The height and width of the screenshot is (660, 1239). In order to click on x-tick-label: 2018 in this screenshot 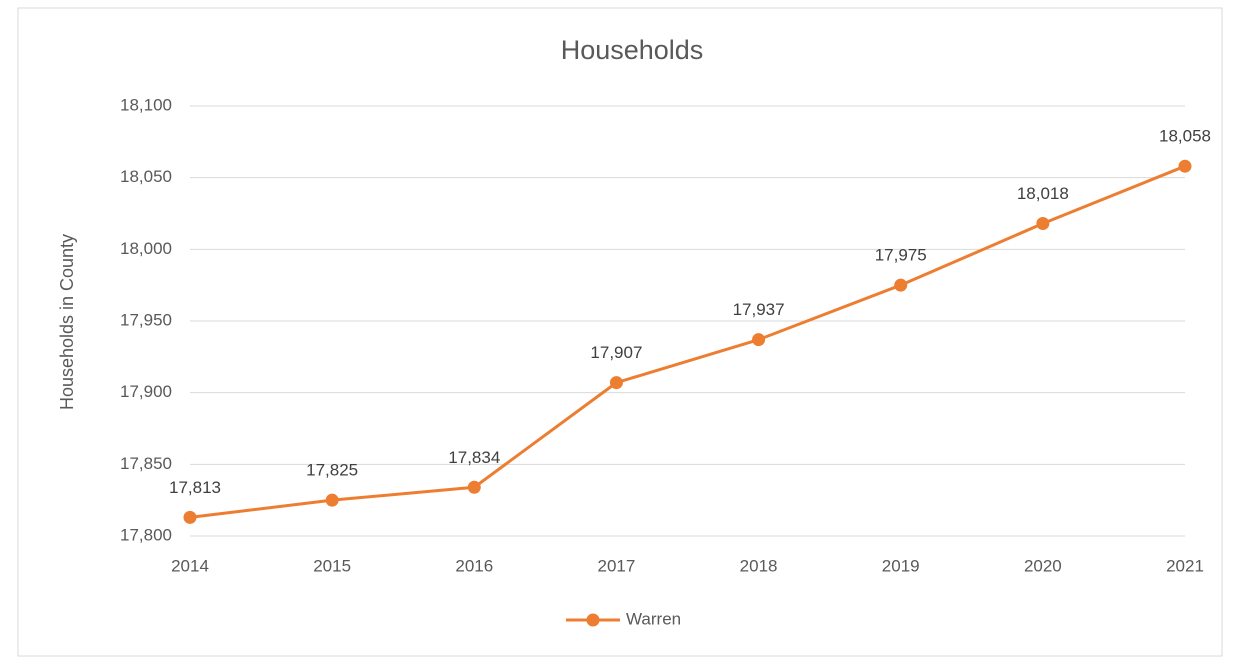, I will do `click(759, 565)`.